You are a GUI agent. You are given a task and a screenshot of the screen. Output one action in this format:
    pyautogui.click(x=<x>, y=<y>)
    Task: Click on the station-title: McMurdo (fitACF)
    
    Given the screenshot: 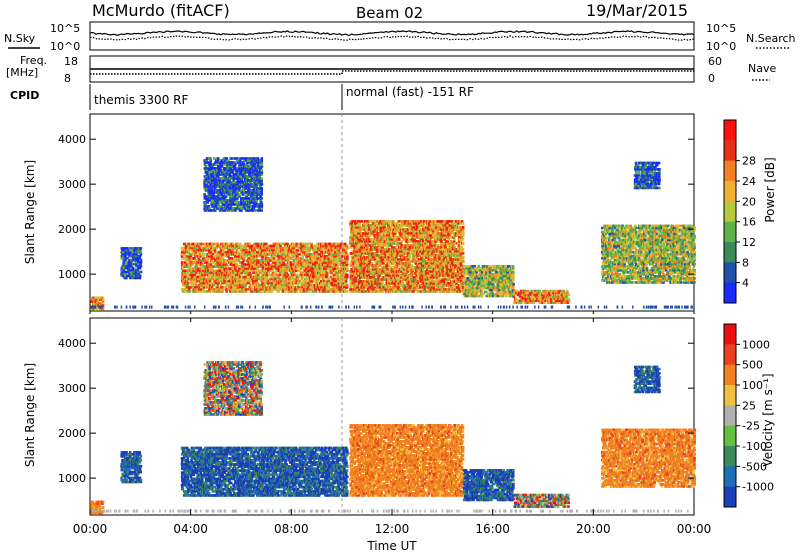 What is the action you would take?
    pyautogui.click(x=161, y=10)
    